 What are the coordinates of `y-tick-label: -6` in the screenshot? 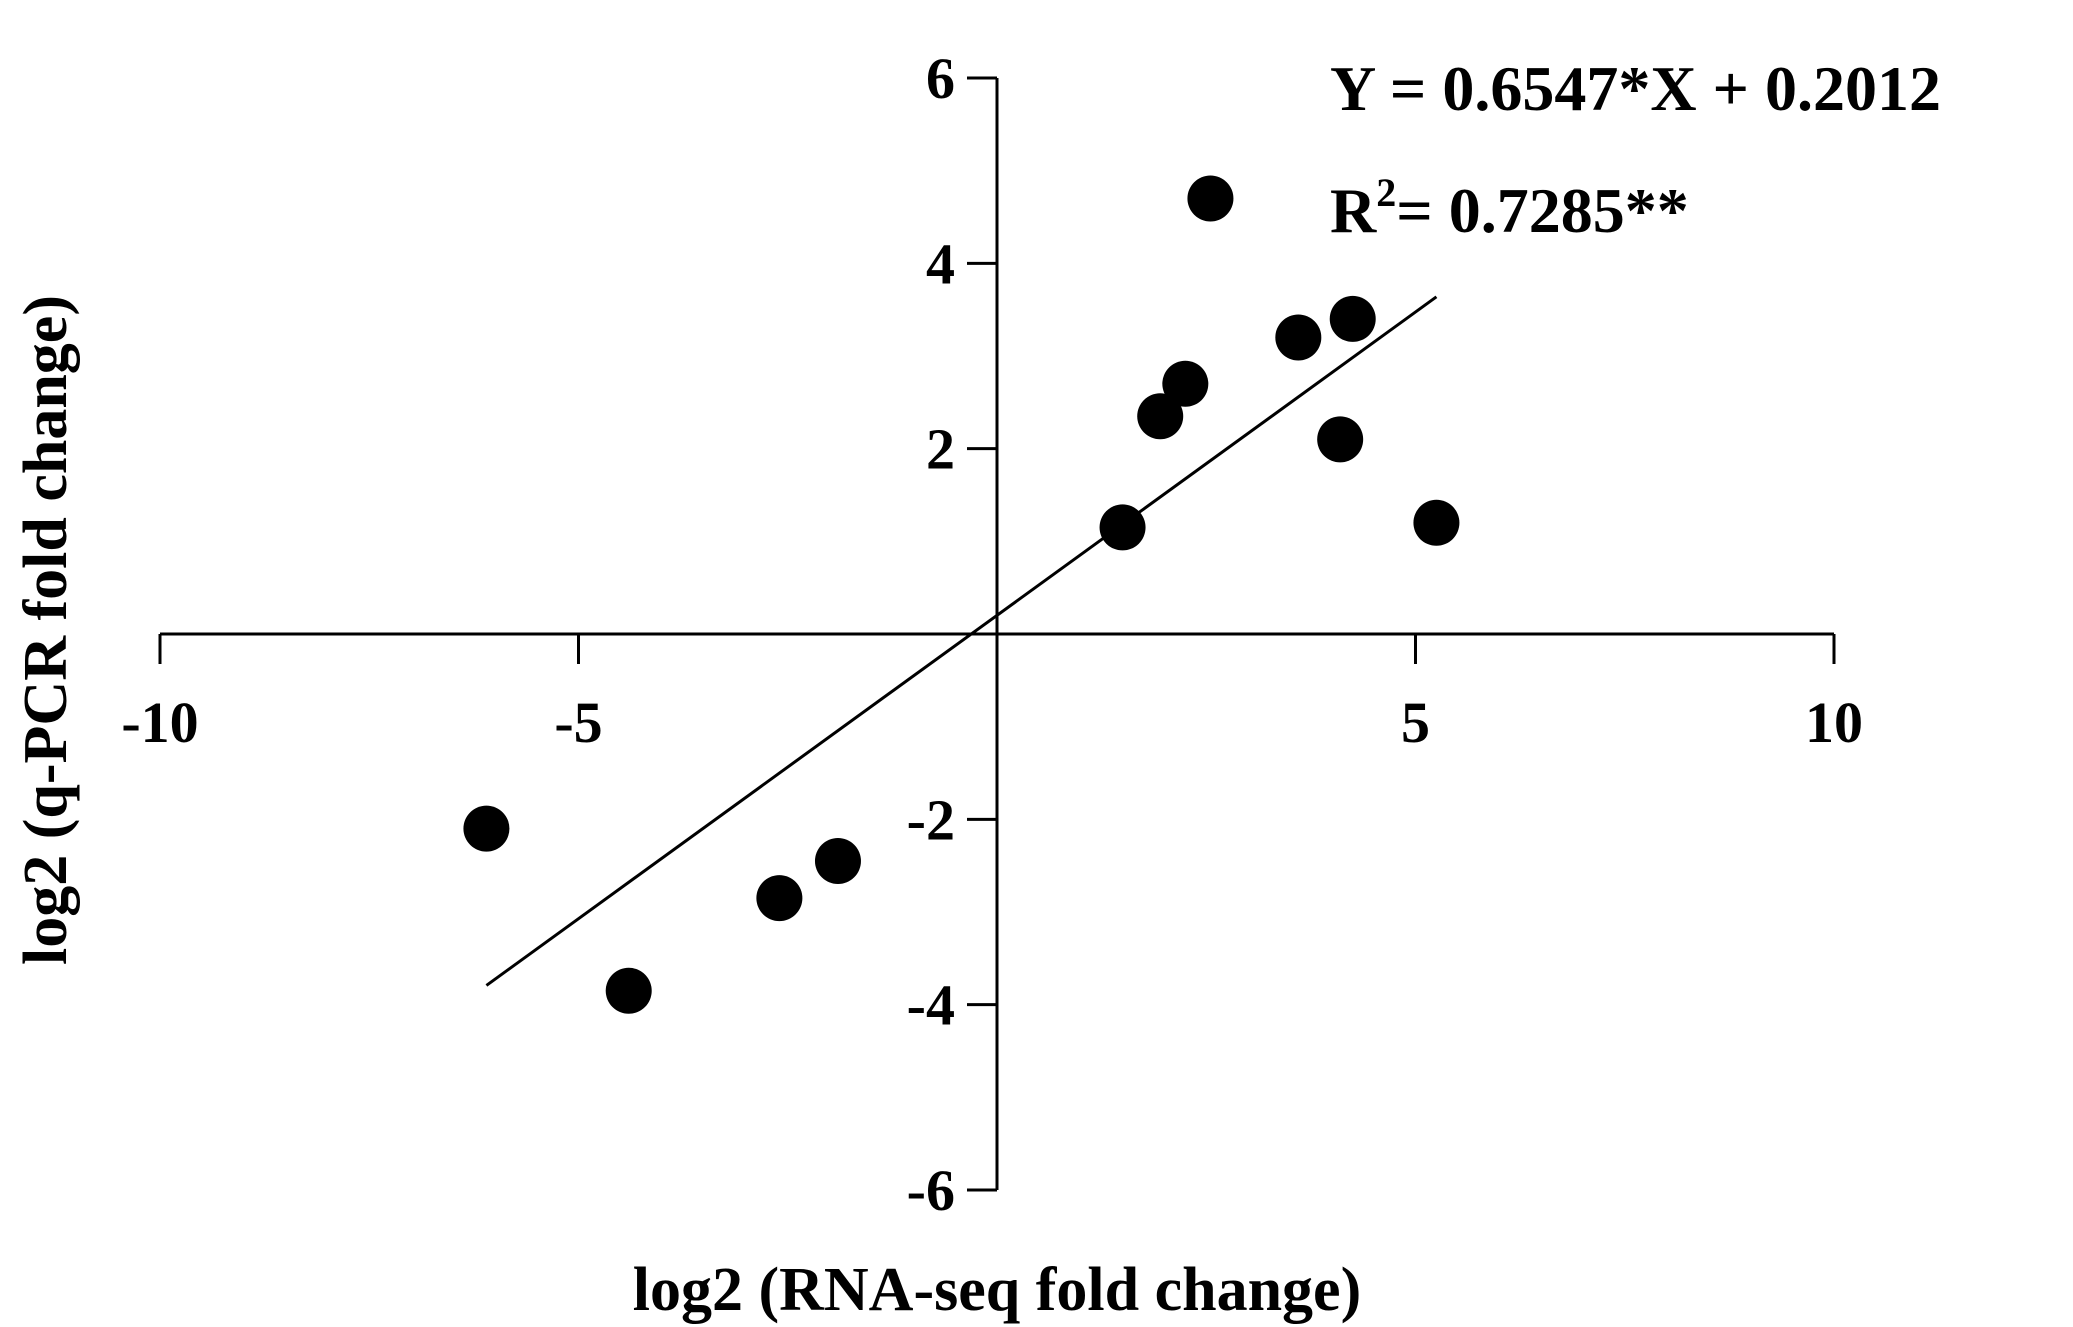 It's located at (931, 1190).